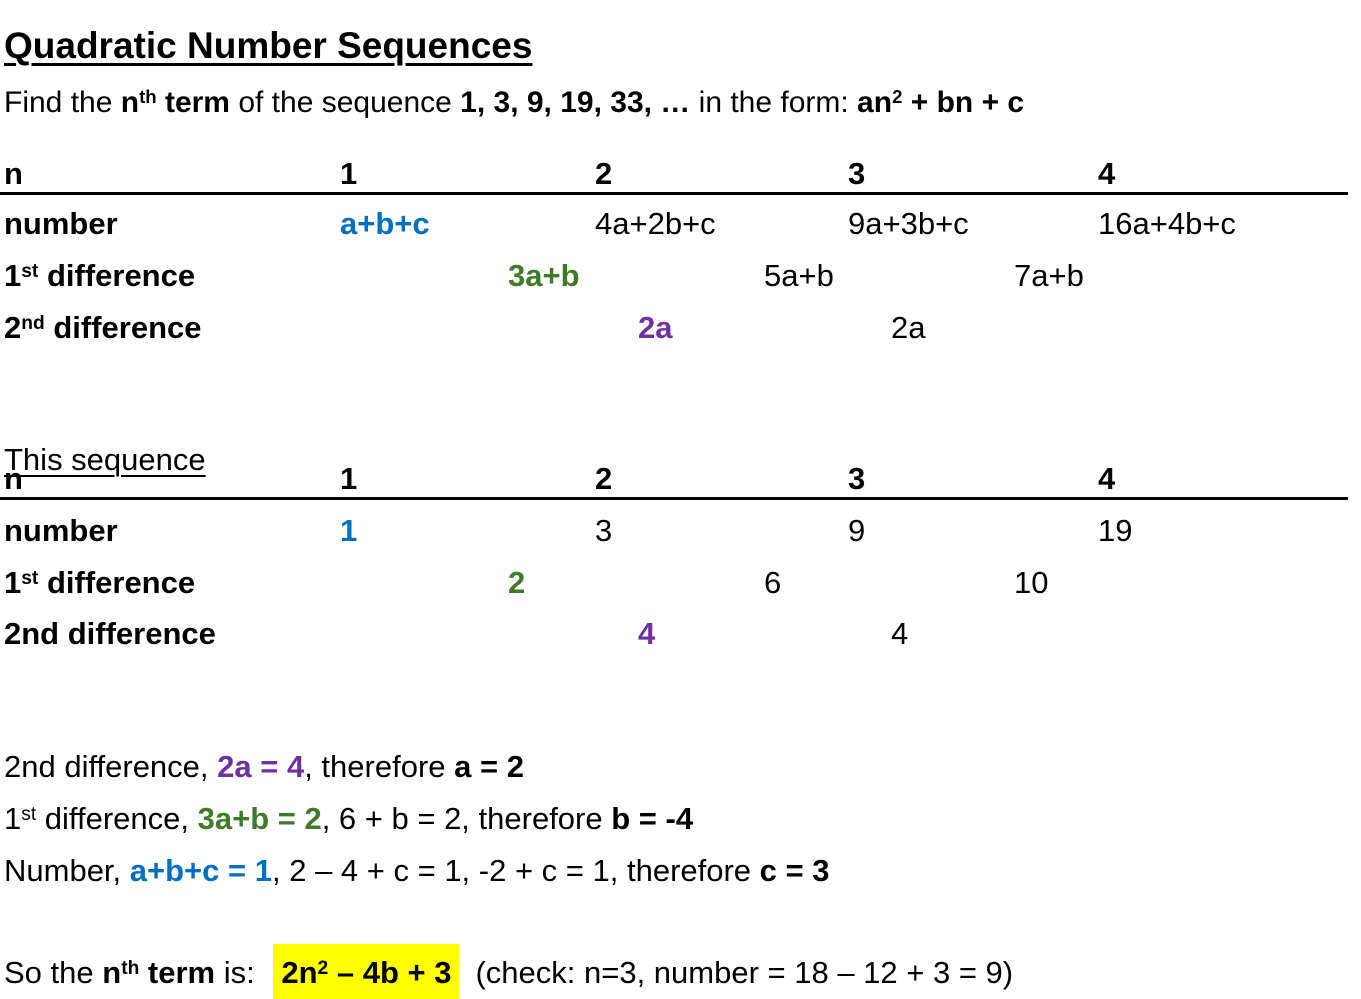 The width and height of the screenshot is (1361, 999). What do you see at coordinates (794, 870) in the screenshot?
I see `solution-result-c: c = 3` at bounding box center [794, 870].